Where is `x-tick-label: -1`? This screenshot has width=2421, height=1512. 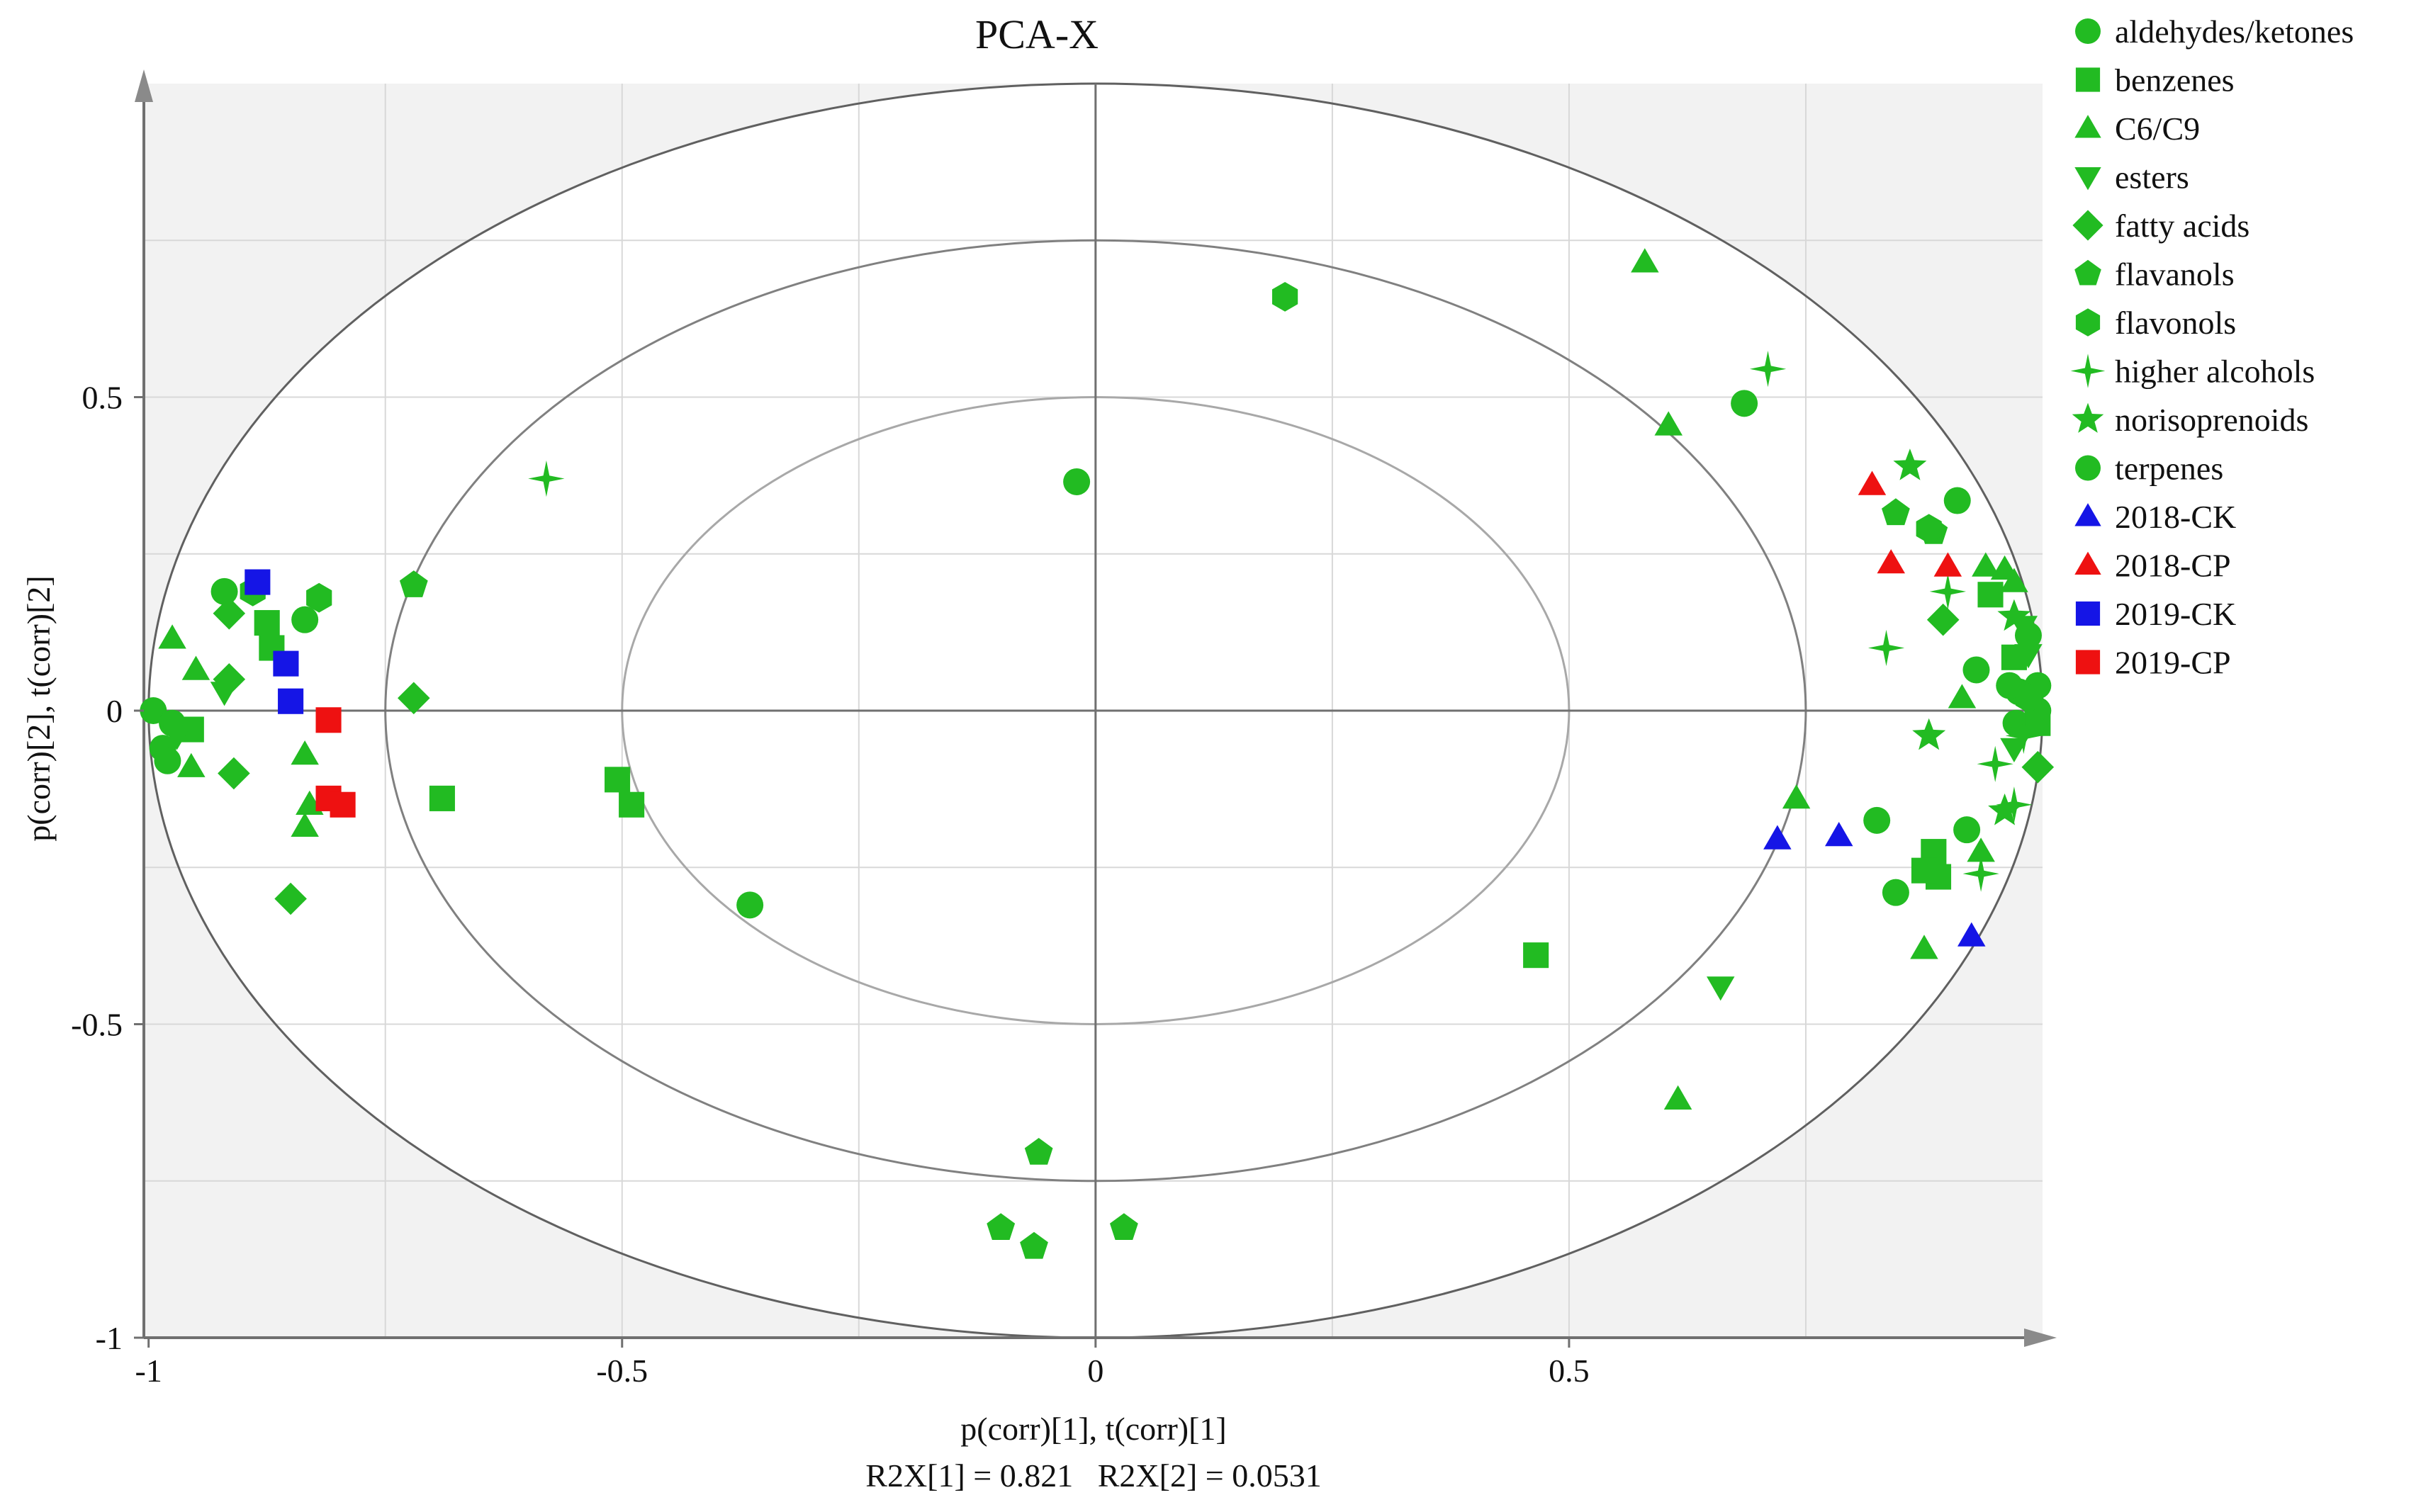
x-tick-label: -1 is located at coordinates (148, 1371).